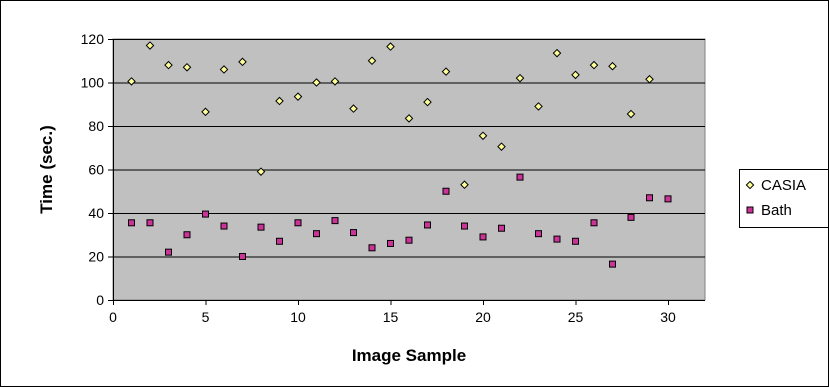  Describe the element at coordinates (298, 317) in the screenshot. I see `x-tick-label: 10` at that location.